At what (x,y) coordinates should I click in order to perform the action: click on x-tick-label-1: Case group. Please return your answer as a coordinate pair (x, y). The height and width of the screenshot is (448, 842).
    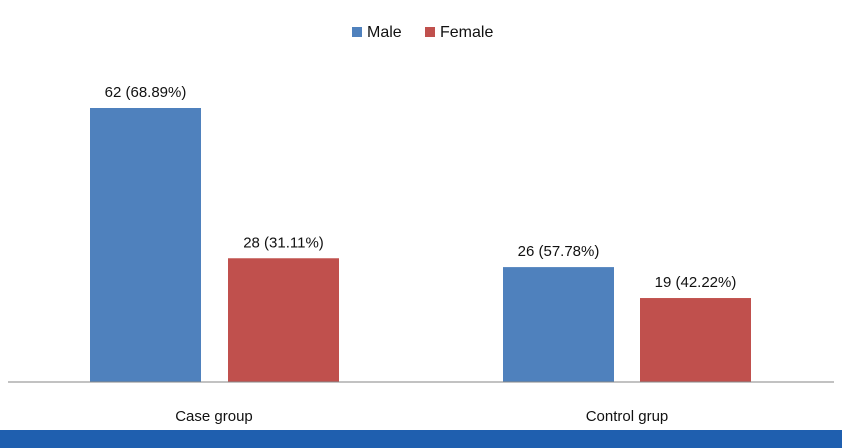
    Looking at the image, I should click on (214, 416).